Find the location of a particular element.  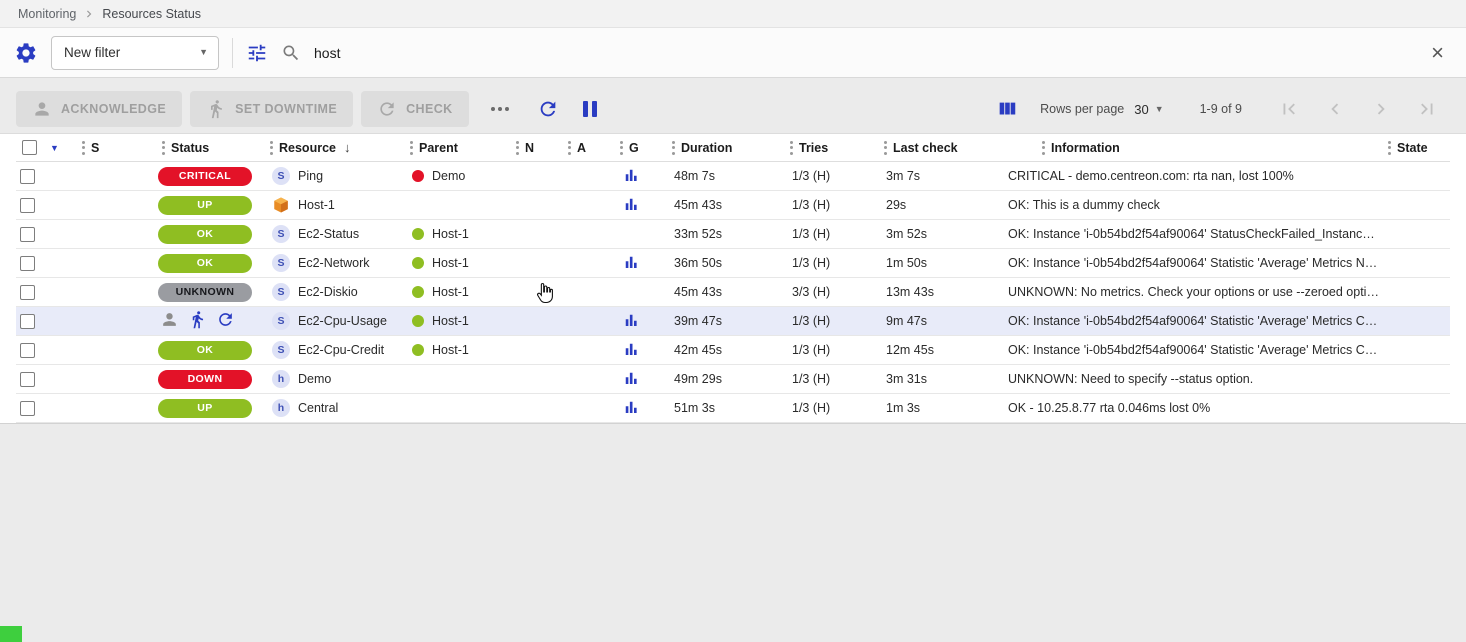

resource-cell: h Central is located at coordinates (338, 408).